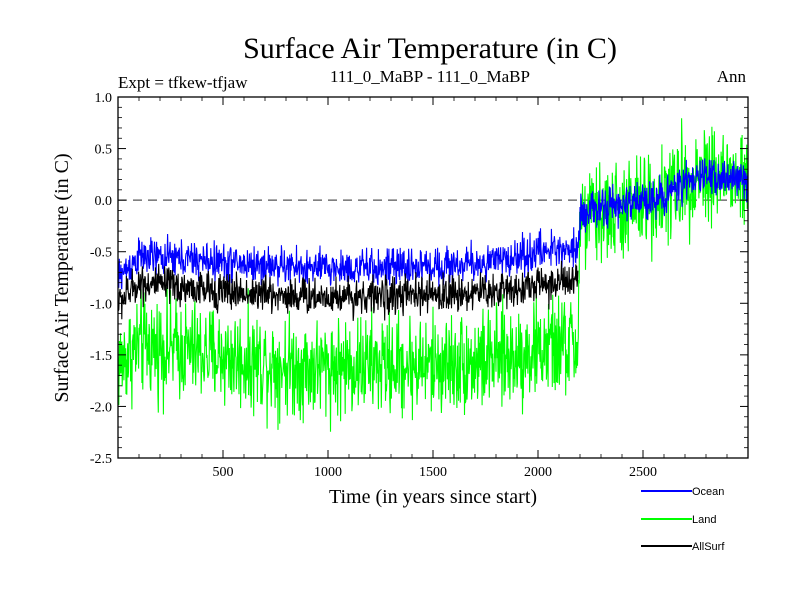 This screenshot has width=800, height=600. I want to click on x-axis-label: Time (in years since start), so click(433, 497).